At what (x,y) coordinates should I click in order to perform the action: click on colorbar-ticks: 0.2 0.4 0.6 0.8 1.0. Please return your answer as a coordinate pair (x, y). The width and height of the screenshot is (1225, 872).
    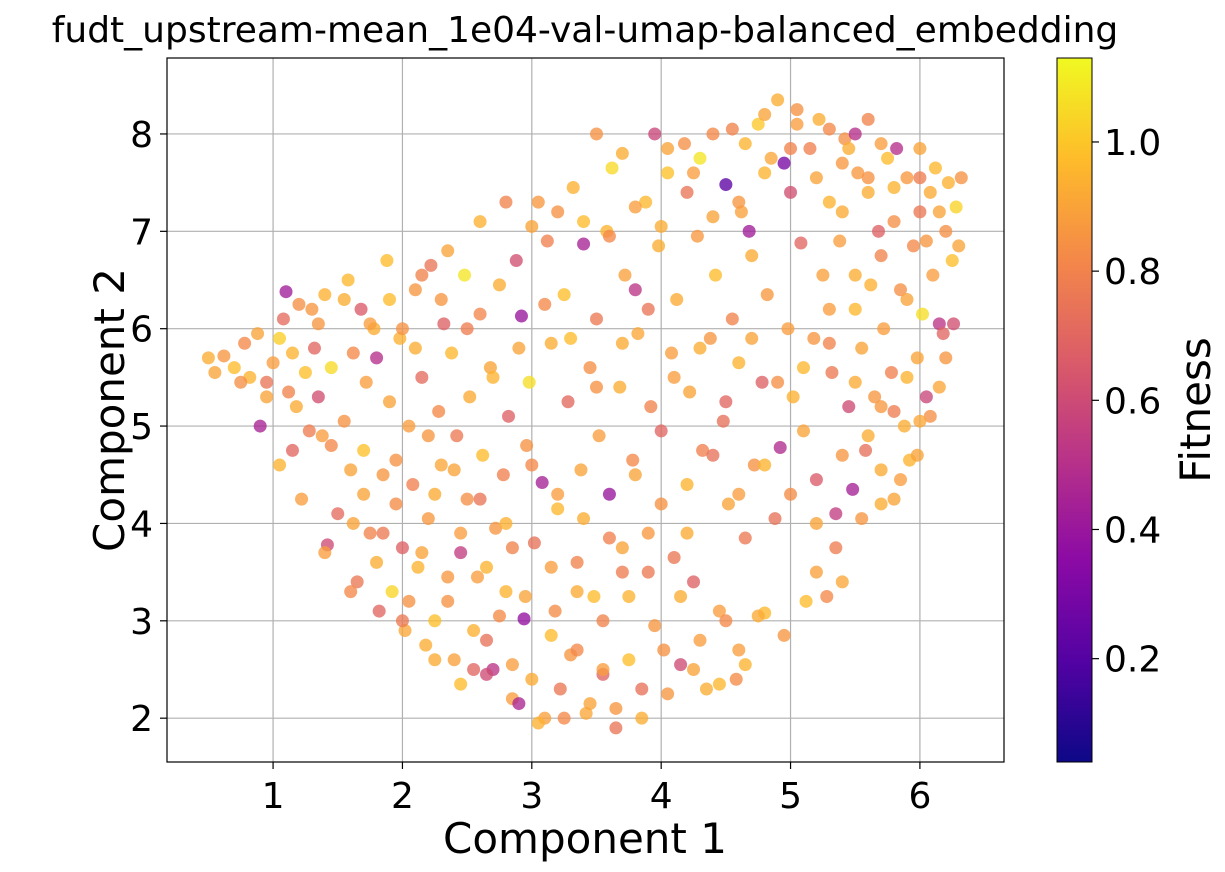
    Looking at the image, I should click on (1126, 402).